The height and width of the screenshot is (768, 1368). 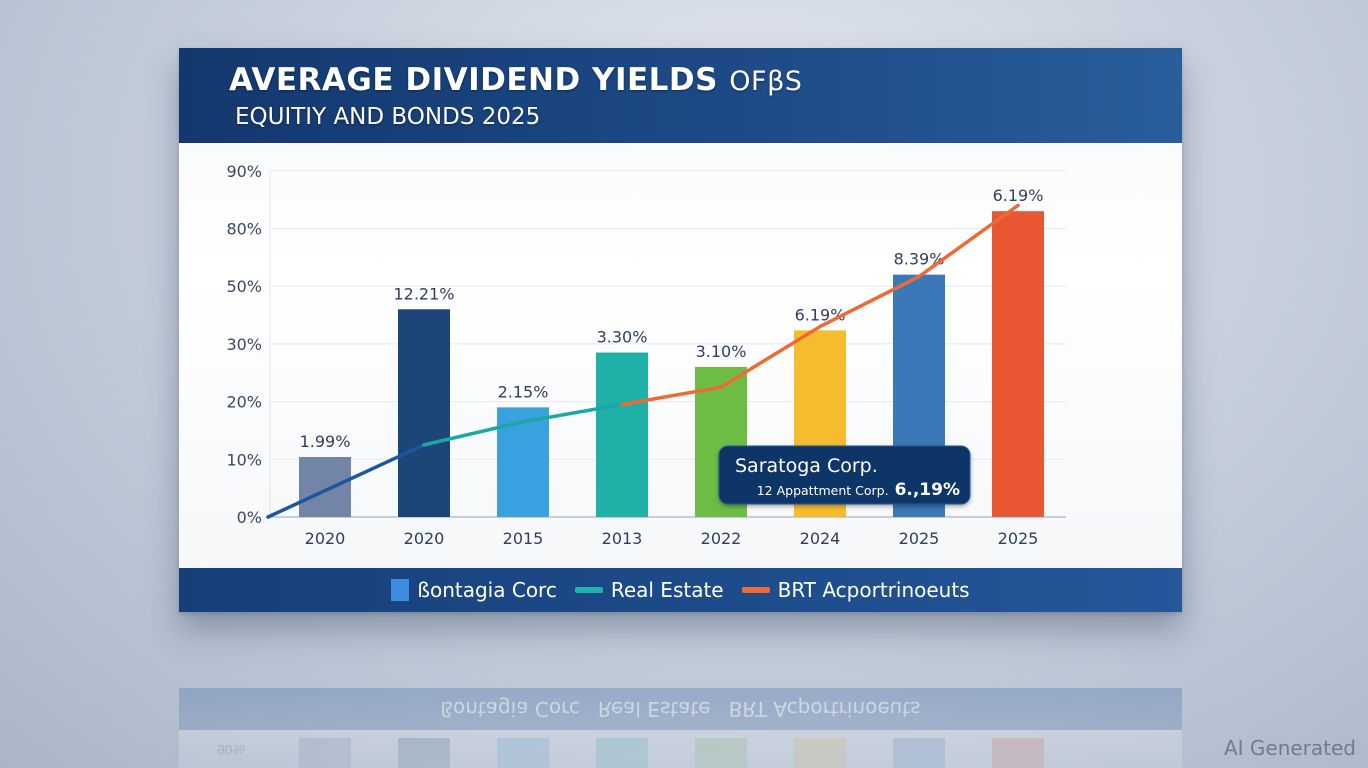 What do you see at coordinates (423, 293) in the screenshot?
I see `data-label: 12.21%` at bounding box center [423, 293].